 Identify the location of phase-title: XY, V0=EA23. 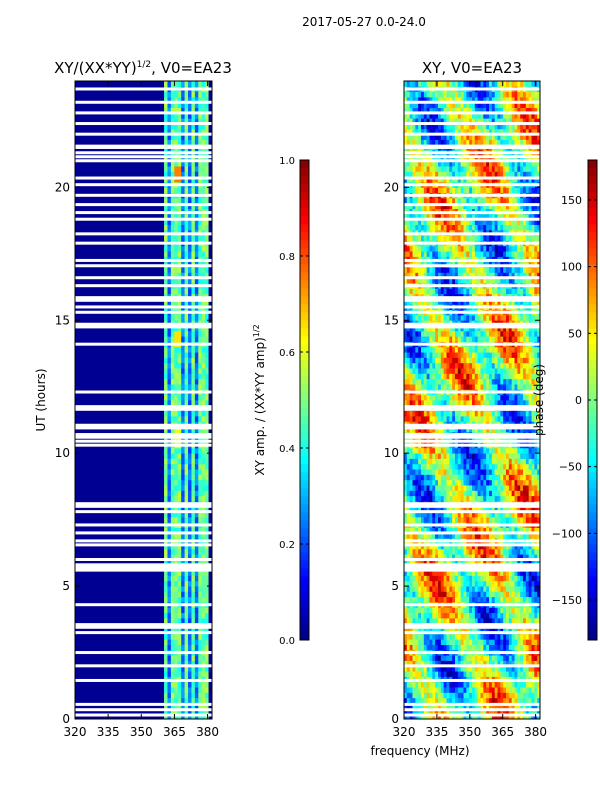
(472, 68).